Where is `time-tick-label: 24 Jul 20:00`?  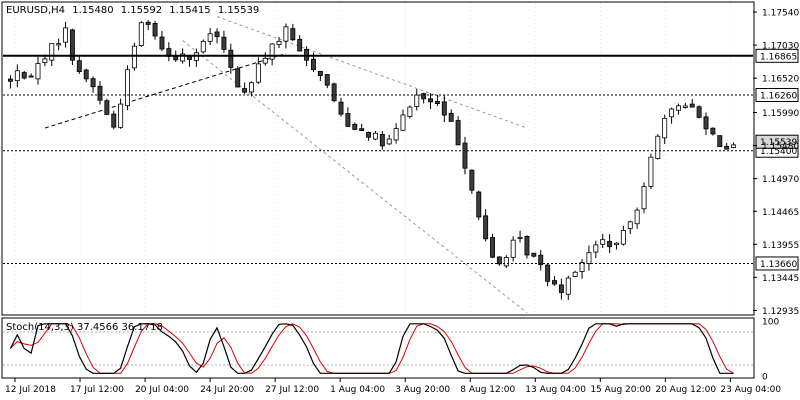 time-tick-label: 24 Jul 20:00 is located at coordinates (227, 390).